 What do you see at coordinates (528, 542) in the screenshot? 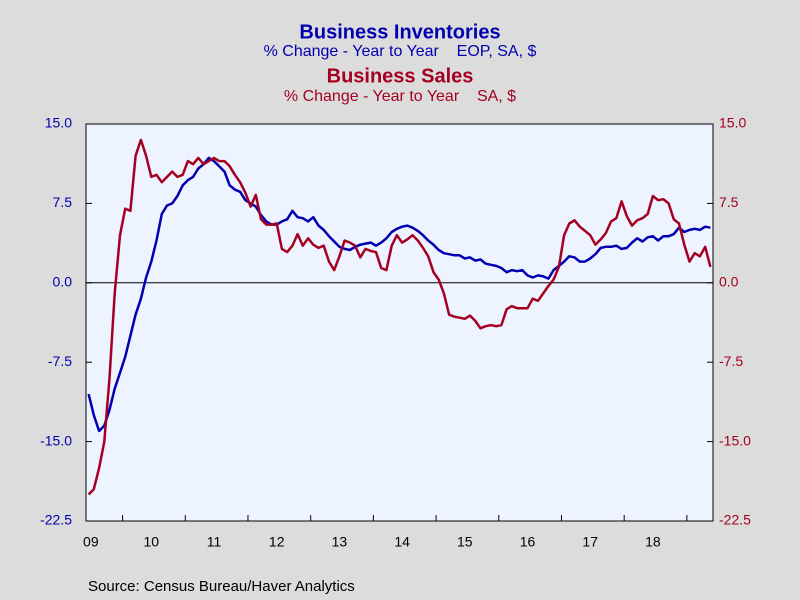
I see `x-tick-label: 16` at bounding box center [528, 542].